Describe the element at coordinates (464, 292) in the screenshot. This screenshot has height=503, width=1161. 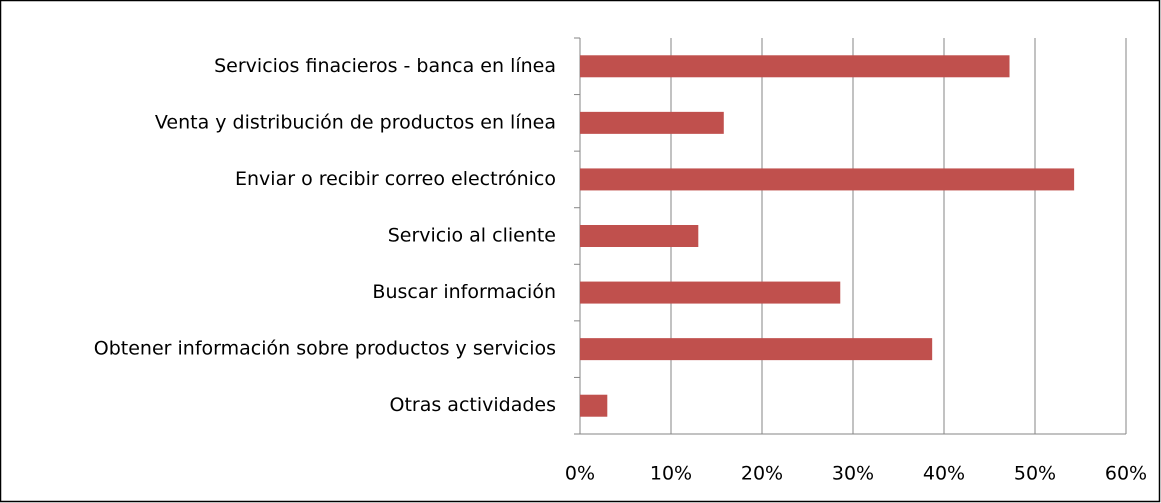
I see `y-tick-label: Buscar información` at that location.